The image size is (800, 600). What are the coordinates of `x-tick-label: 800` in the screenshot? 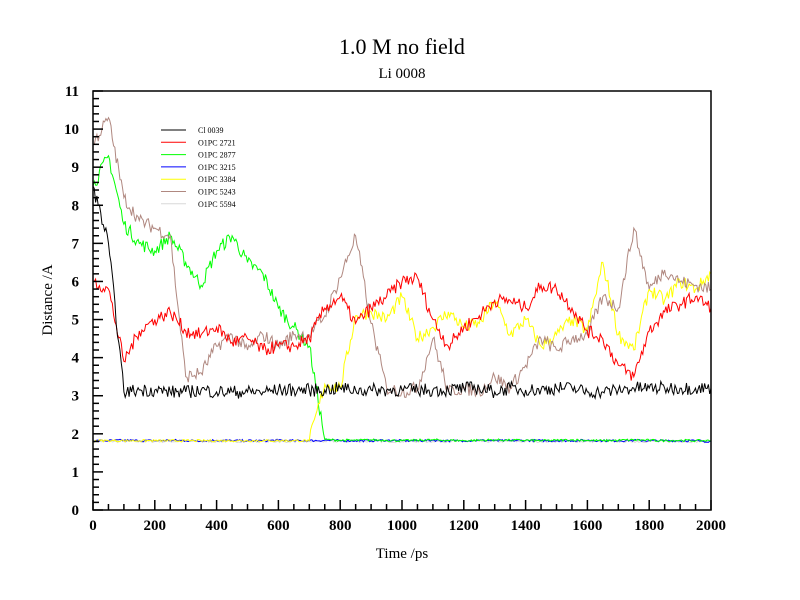 It's located at (340, 526).